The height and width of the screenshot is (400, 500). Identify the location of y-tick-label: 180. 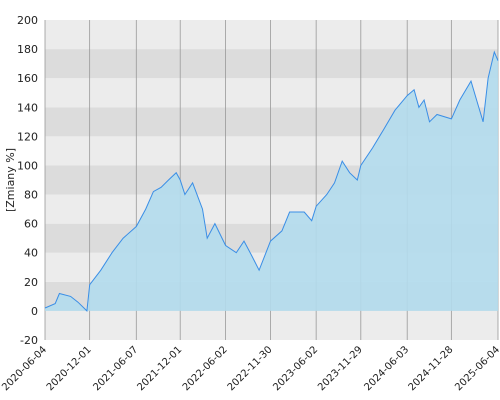
(27, 49).